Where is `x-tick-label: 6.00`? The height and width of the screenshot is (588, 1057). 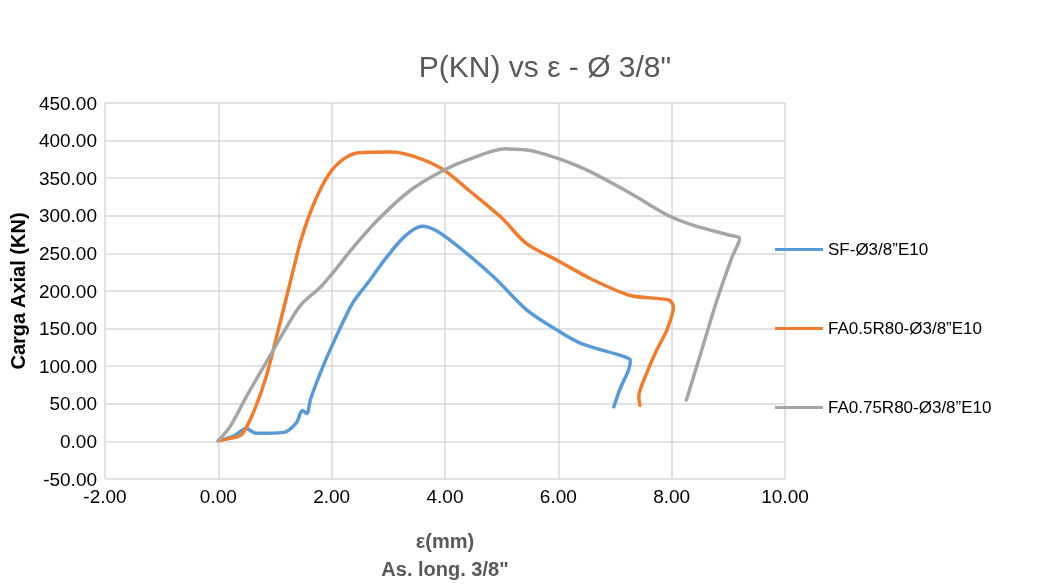
x-tick-label: 6.00 is located at coordinates (558, 496).